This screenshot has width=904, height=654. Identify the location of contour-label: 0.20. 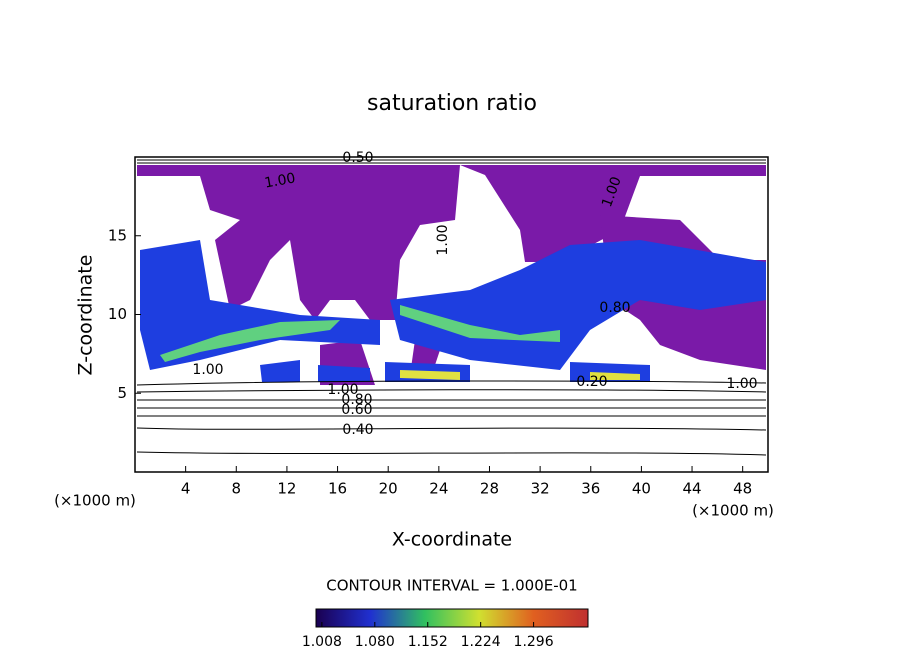
(591, 382).